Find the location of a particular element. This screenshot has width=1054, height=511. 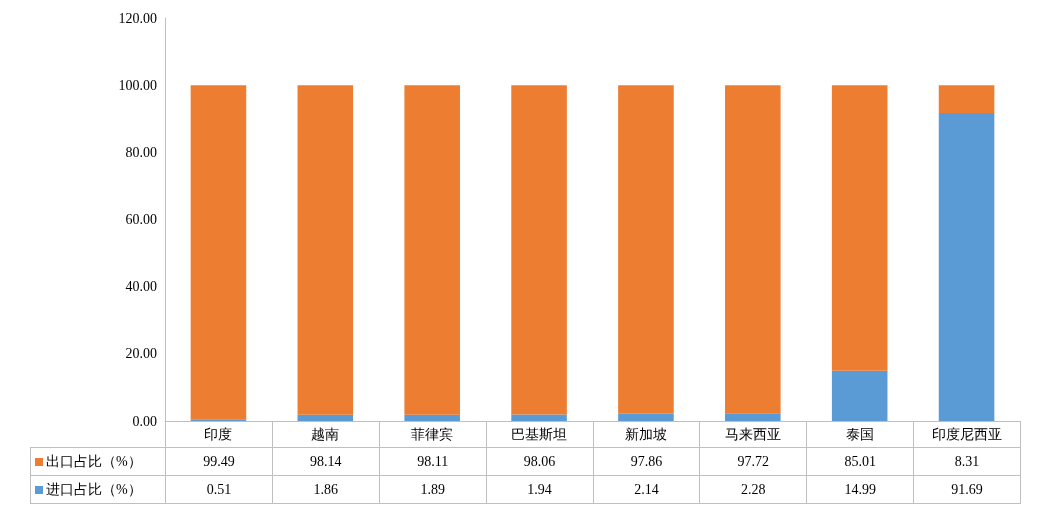

x-tick-label: 印度尼西亚 is located at coordinates (966, 434).